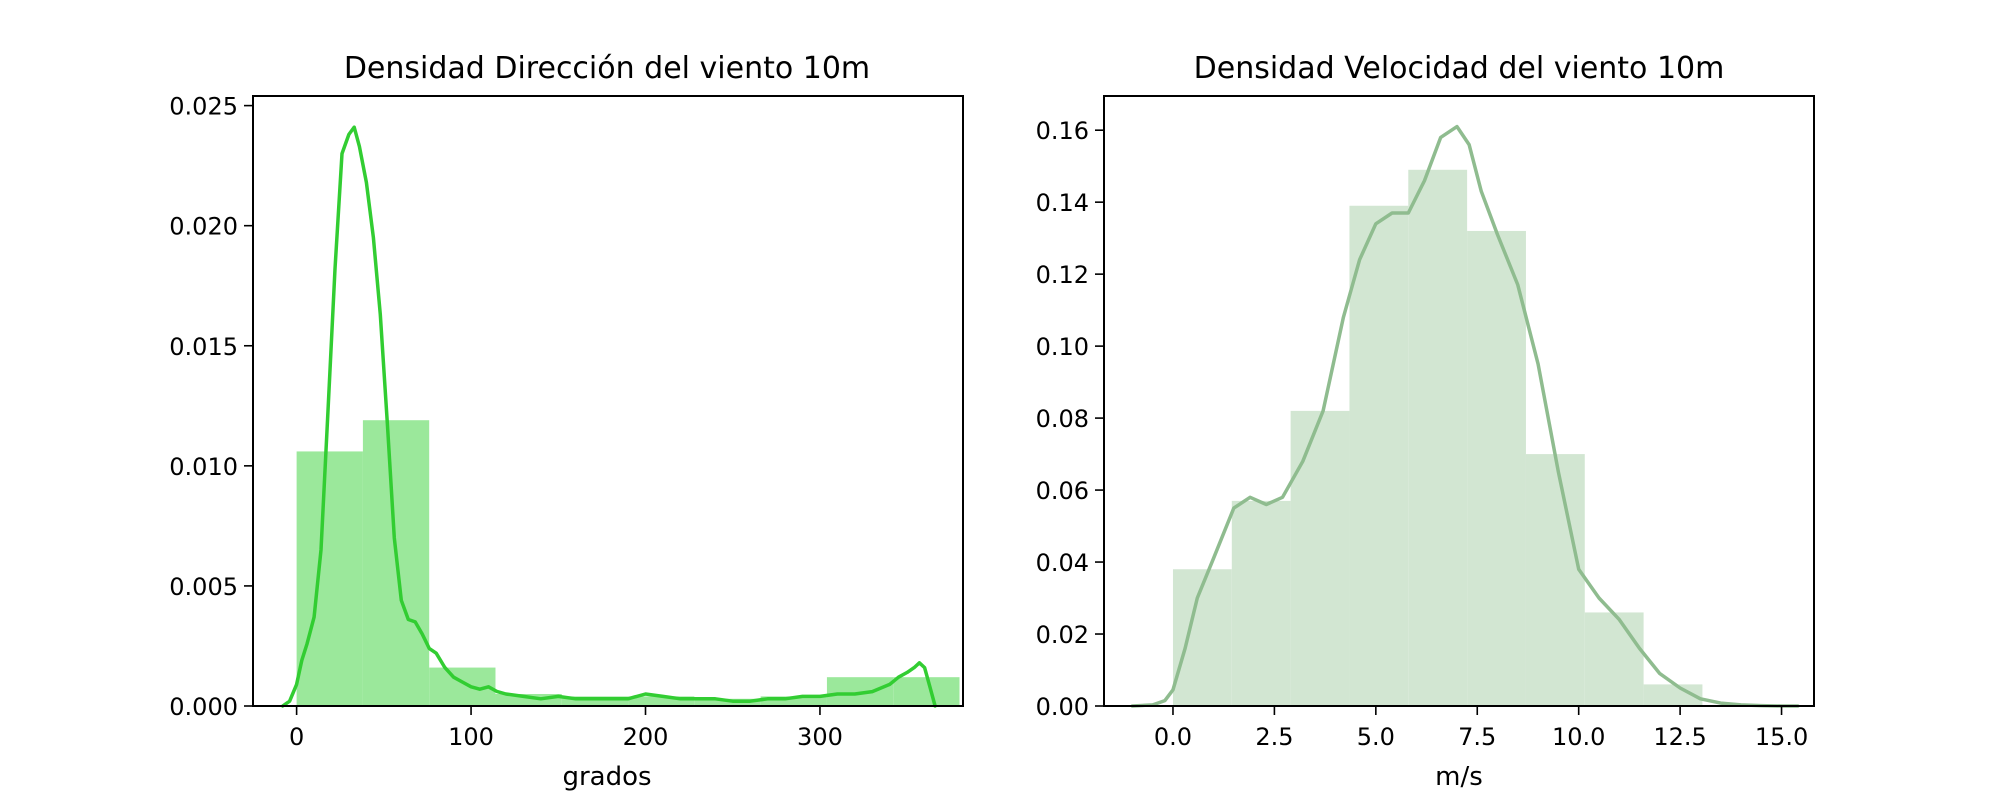 The width and height of the screenshot is (2000, 800). Describe the element at coordinates (1173, 737) in the screenshot. I see `x-tick-label: 0.0` at that location.